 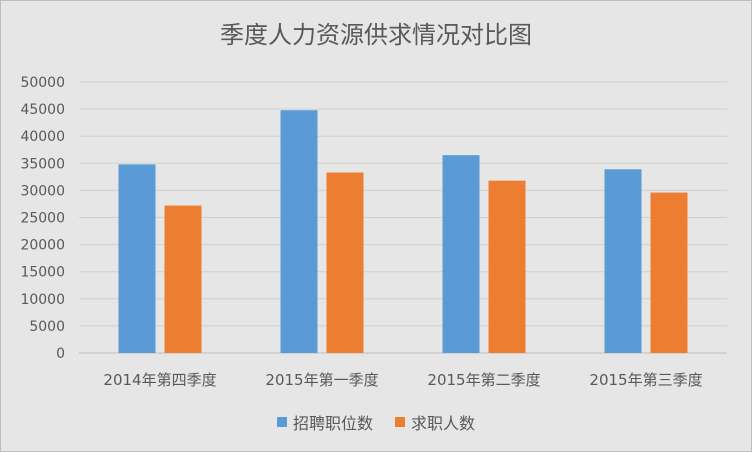 I want to click on y-tick-label: 25000, so click(x=42, y=219).